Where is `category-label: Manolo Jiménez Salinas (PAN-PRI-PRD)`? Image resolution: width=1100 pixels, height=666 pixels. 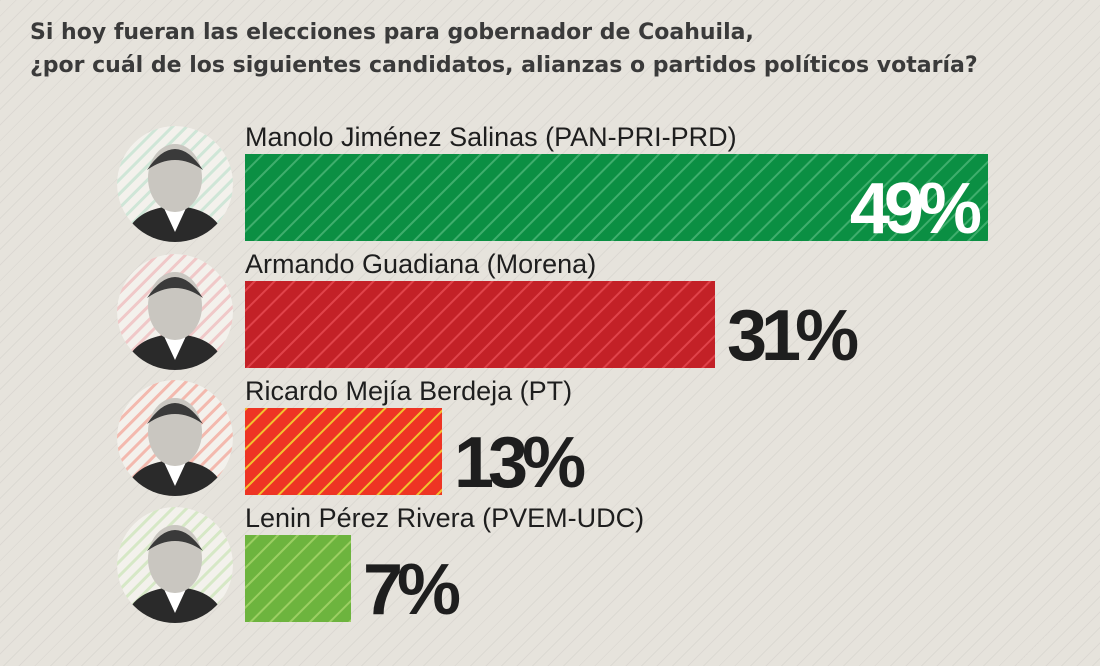 category-label: Manolo Jiménez Salinas (PAN-PRI-PRD) is located at coordinates (491, 137).